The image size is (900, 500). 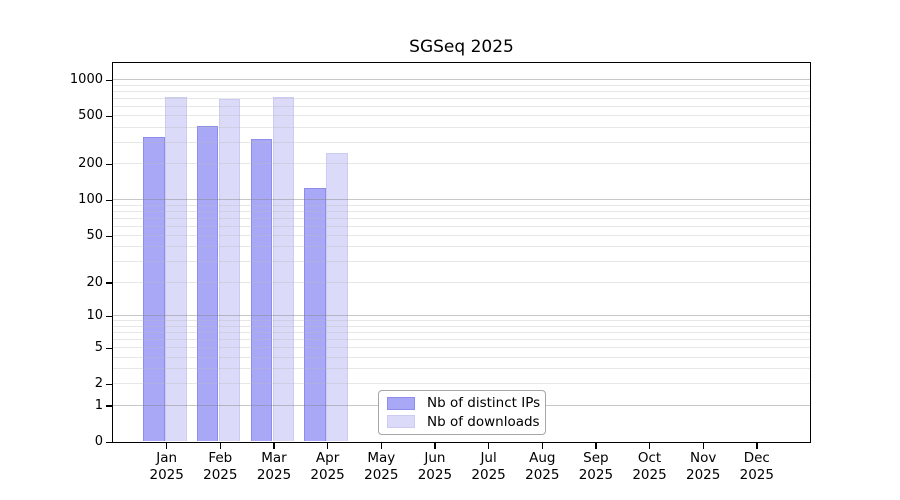 I want to click on x-tick-month: Apr, so click(x=327, y=458).